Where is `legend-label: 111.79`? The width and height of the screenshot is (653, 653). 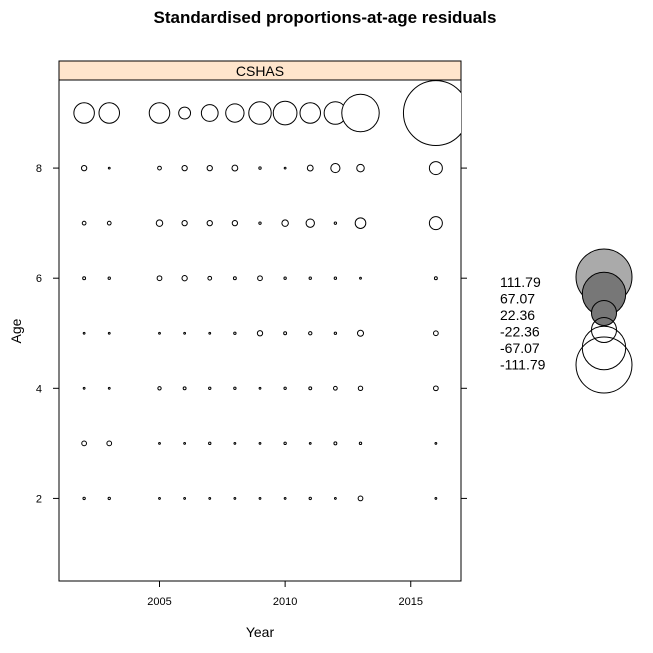
legend-label: 111.79 is located at coordinates (520, 282).